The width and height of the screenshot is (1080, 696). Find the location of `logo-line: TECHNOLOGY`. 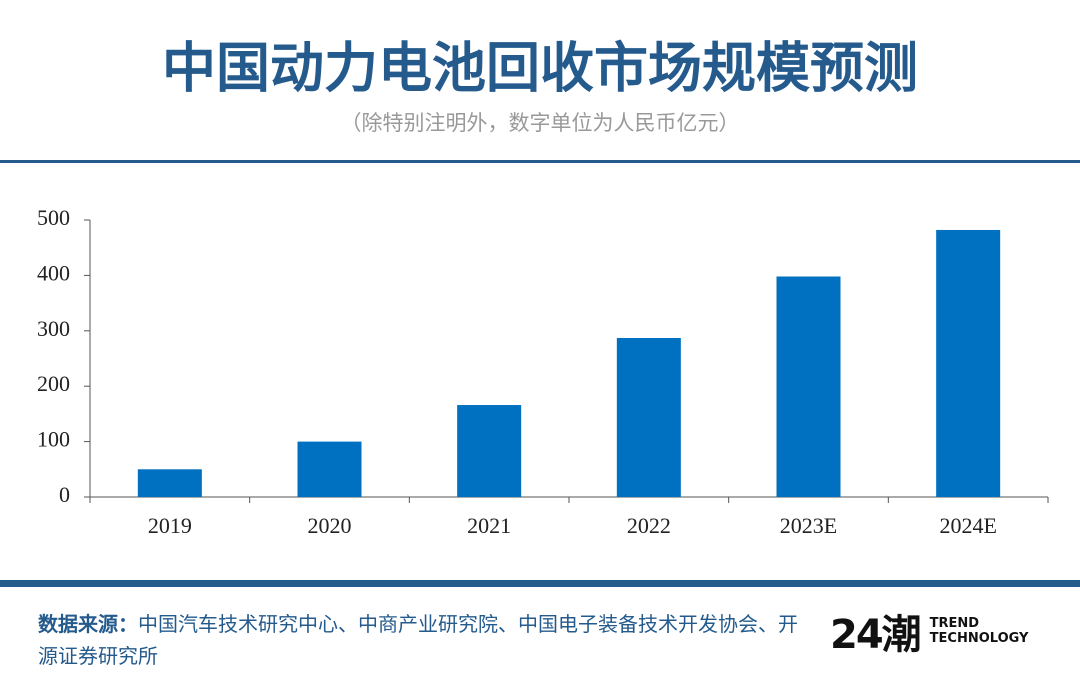

logo-line: TECHNOLOGY is located at coordinates (979, 638).